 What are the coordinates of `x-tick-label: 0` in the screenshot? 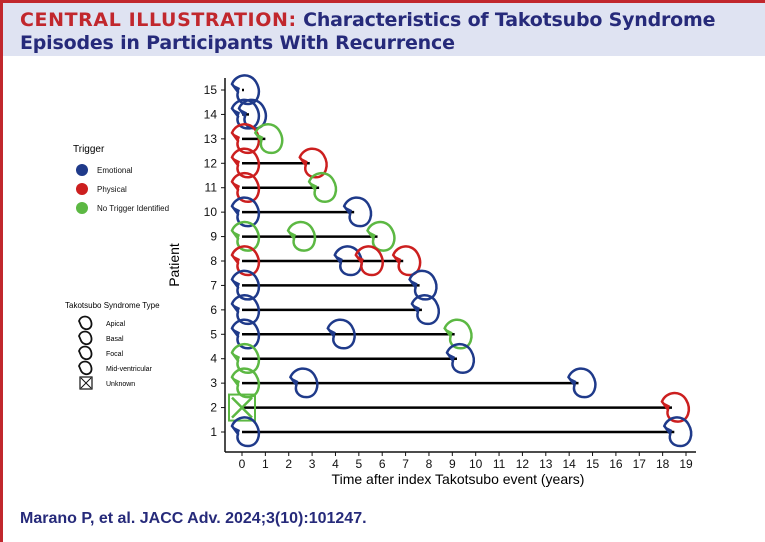 It's located at (242, 464).